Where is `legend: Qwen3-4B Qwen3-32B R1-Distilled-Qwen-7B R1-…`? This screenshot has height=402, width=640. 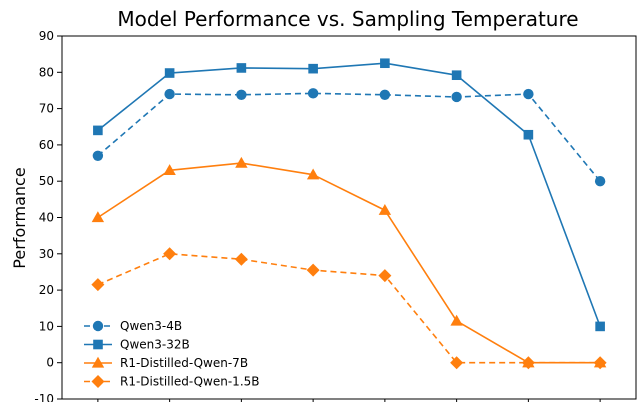 legend: Qwen3-4B Qwen3-32B R1-Distilled-Qwen-7B R1-… is located at coordinates (172, 354).